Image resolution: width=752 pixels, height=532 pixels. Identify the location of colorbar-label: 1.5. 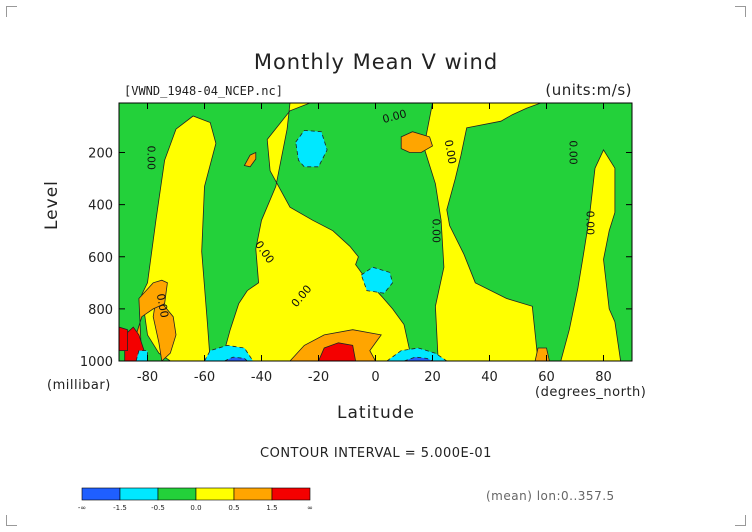
(271, 508).